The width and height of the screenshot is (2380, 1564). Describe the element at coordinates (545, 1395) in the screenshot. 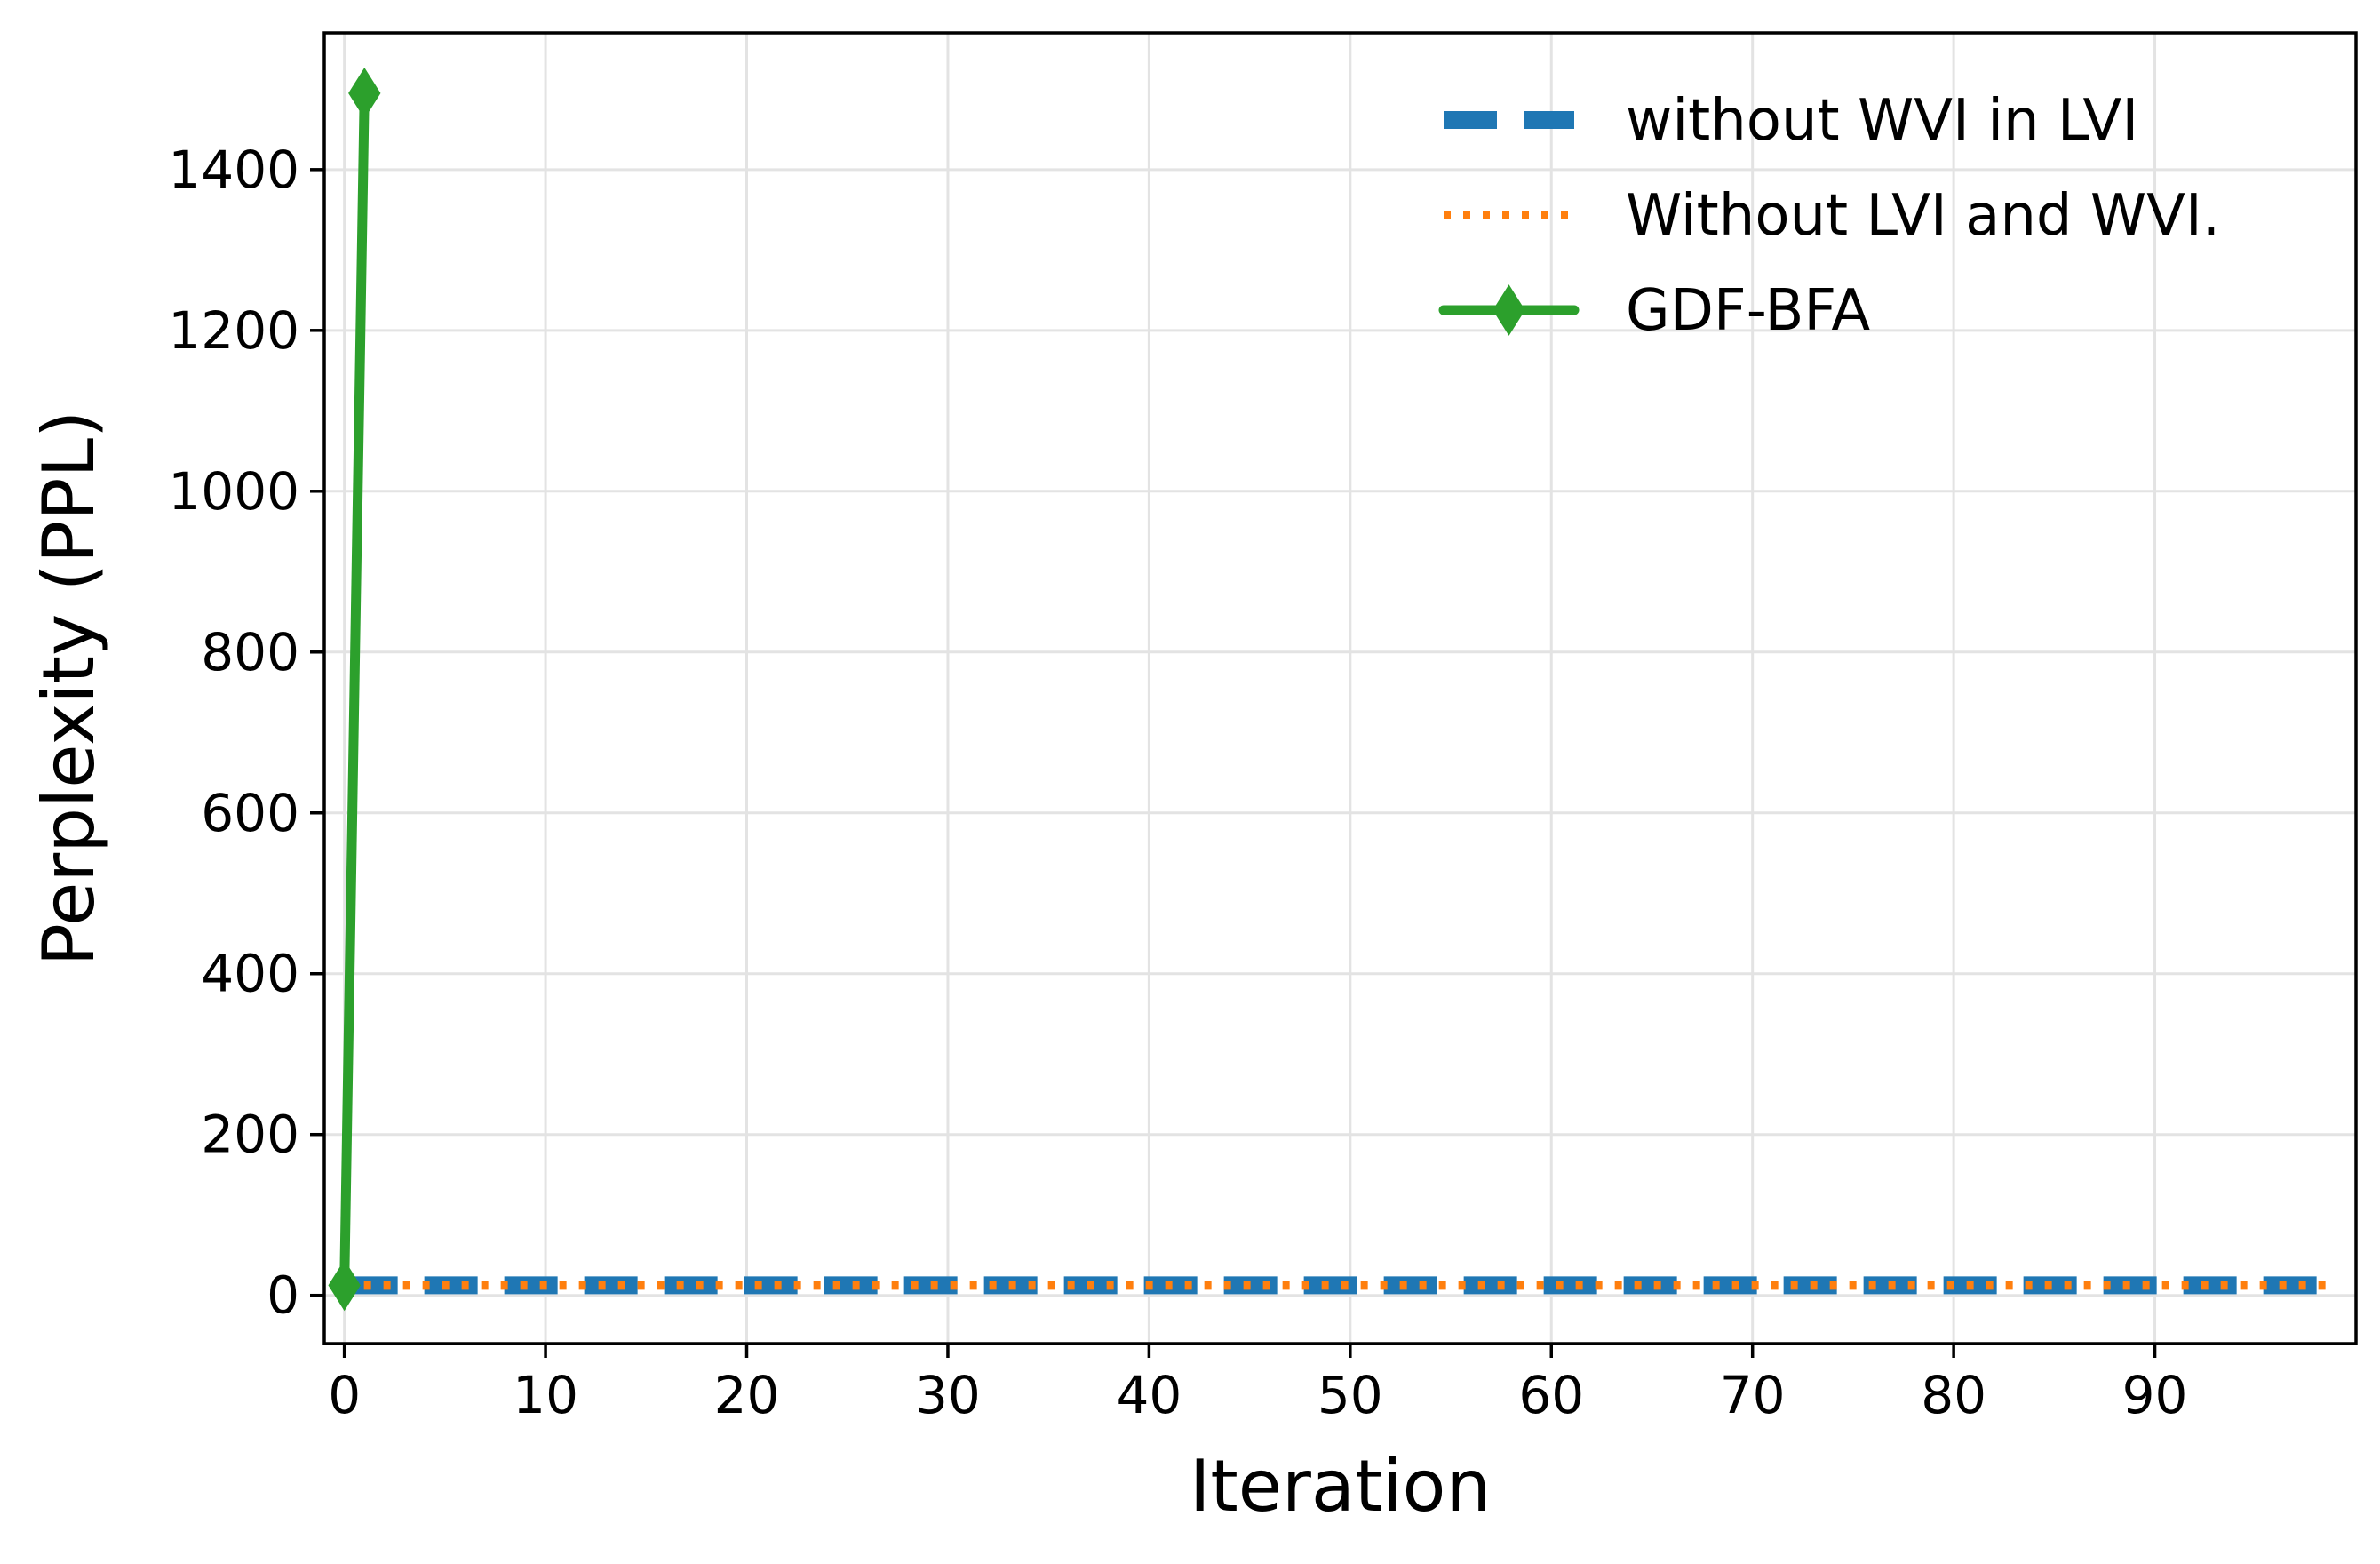

I see `x-tick-label: 10` at that location.